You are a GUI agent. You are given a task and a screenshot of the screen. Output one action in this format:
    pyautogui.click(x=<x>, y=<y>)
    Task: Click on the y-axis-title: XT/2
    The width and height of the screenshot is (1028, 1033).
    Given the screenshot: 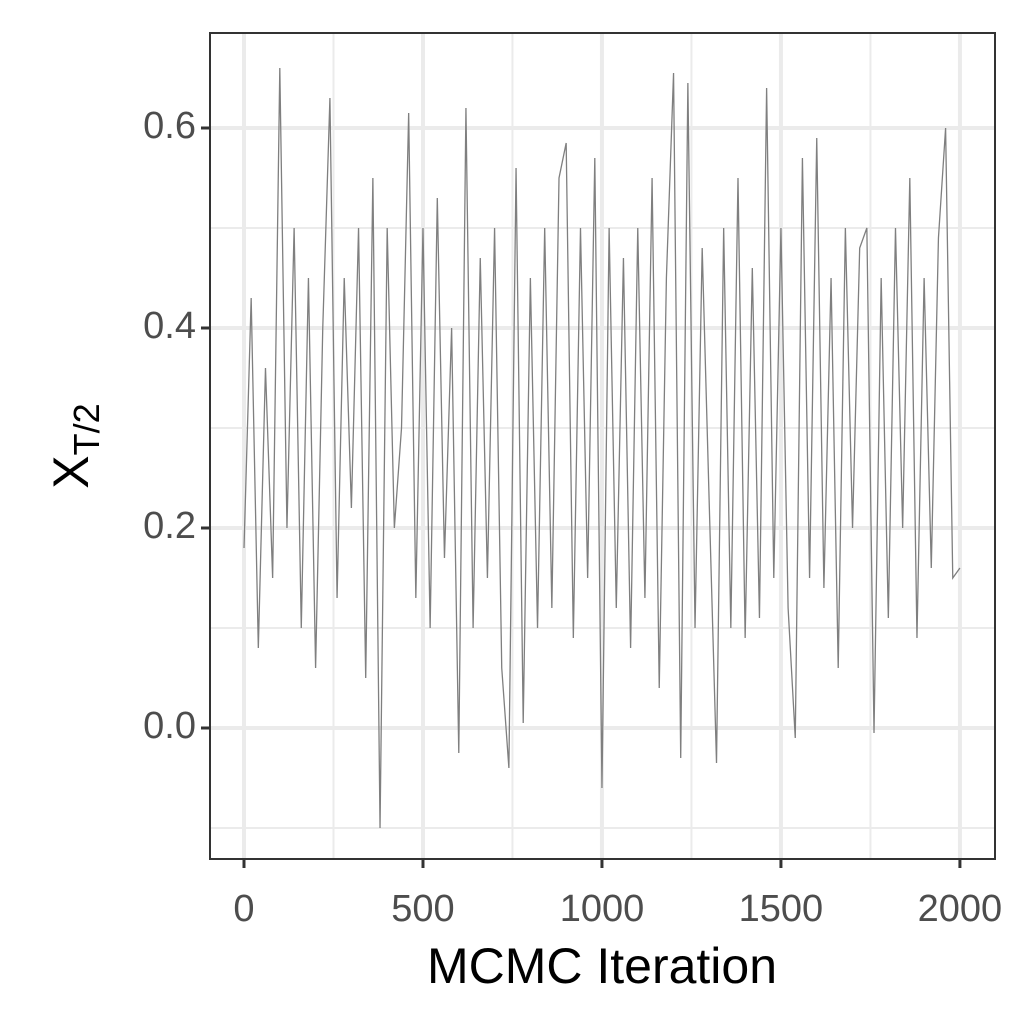 What is the action you would take?
    pyautogui.click(x=74, y=445)
    